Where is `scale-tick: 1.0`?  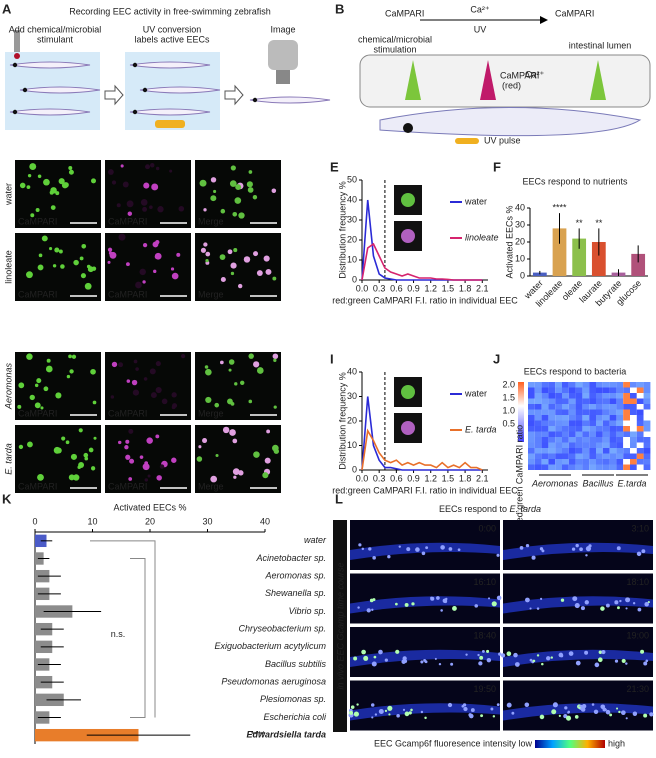
scale-tick: 1.0 is located at coordinates (508, 410).